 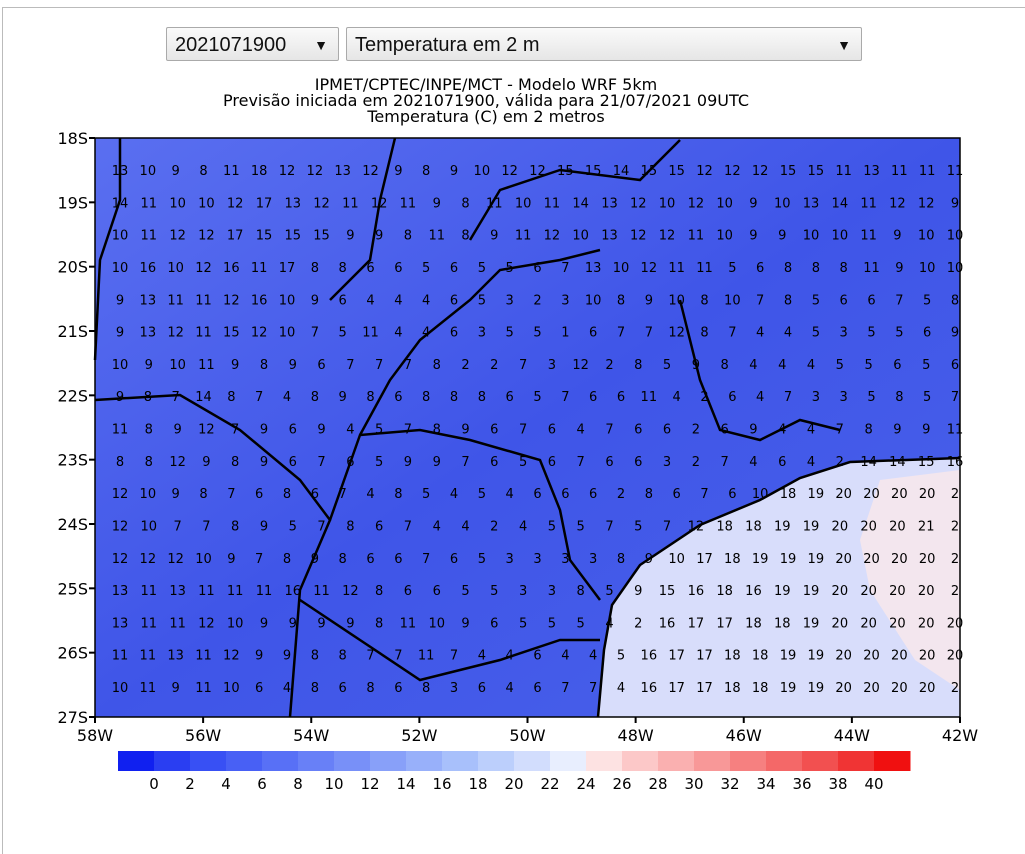 What do you see at coordinates (565, 171) in the screenshot?
I see `grid-value: 15` at bounding box center [565, 171].